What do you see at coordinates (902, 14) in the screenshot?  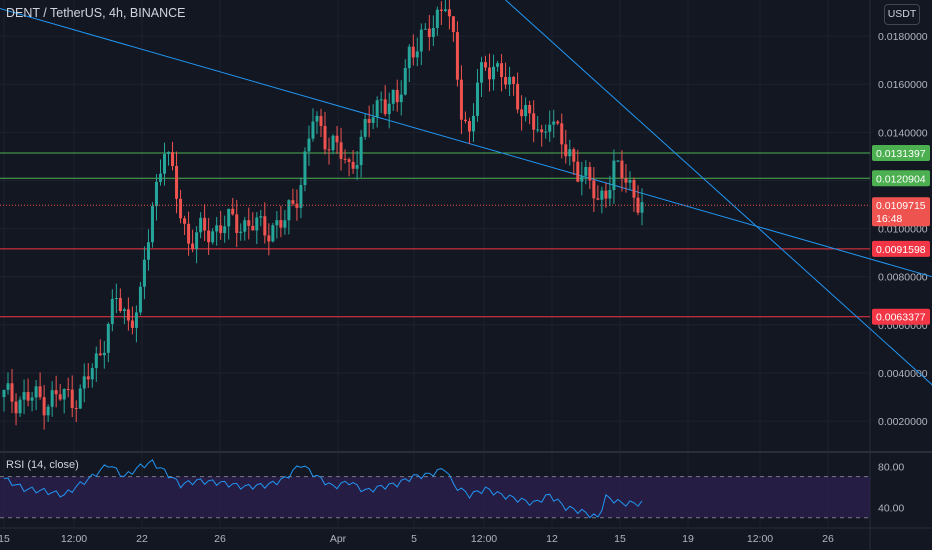 I see `currency-unit-button: USDT` at bounding box center [902, 14].